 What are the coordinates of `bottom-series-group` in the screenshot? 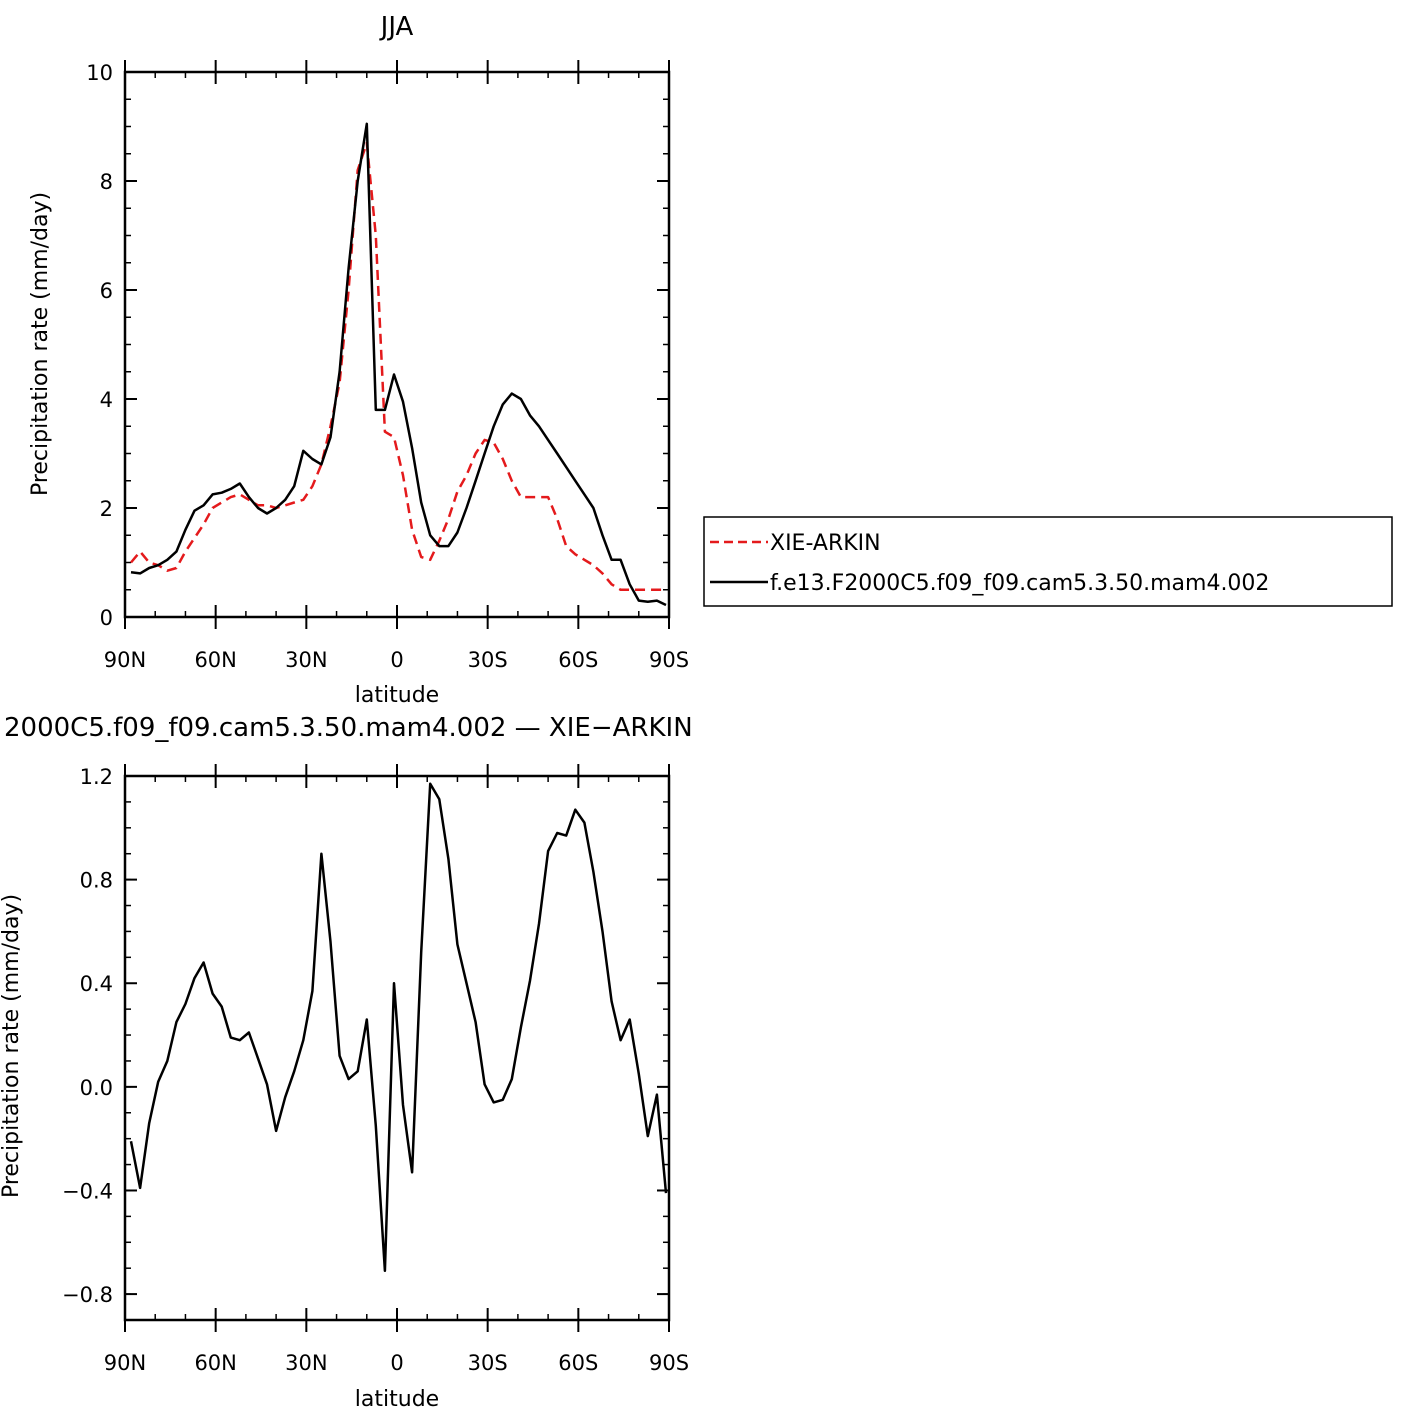 It's located at (398, 1027).